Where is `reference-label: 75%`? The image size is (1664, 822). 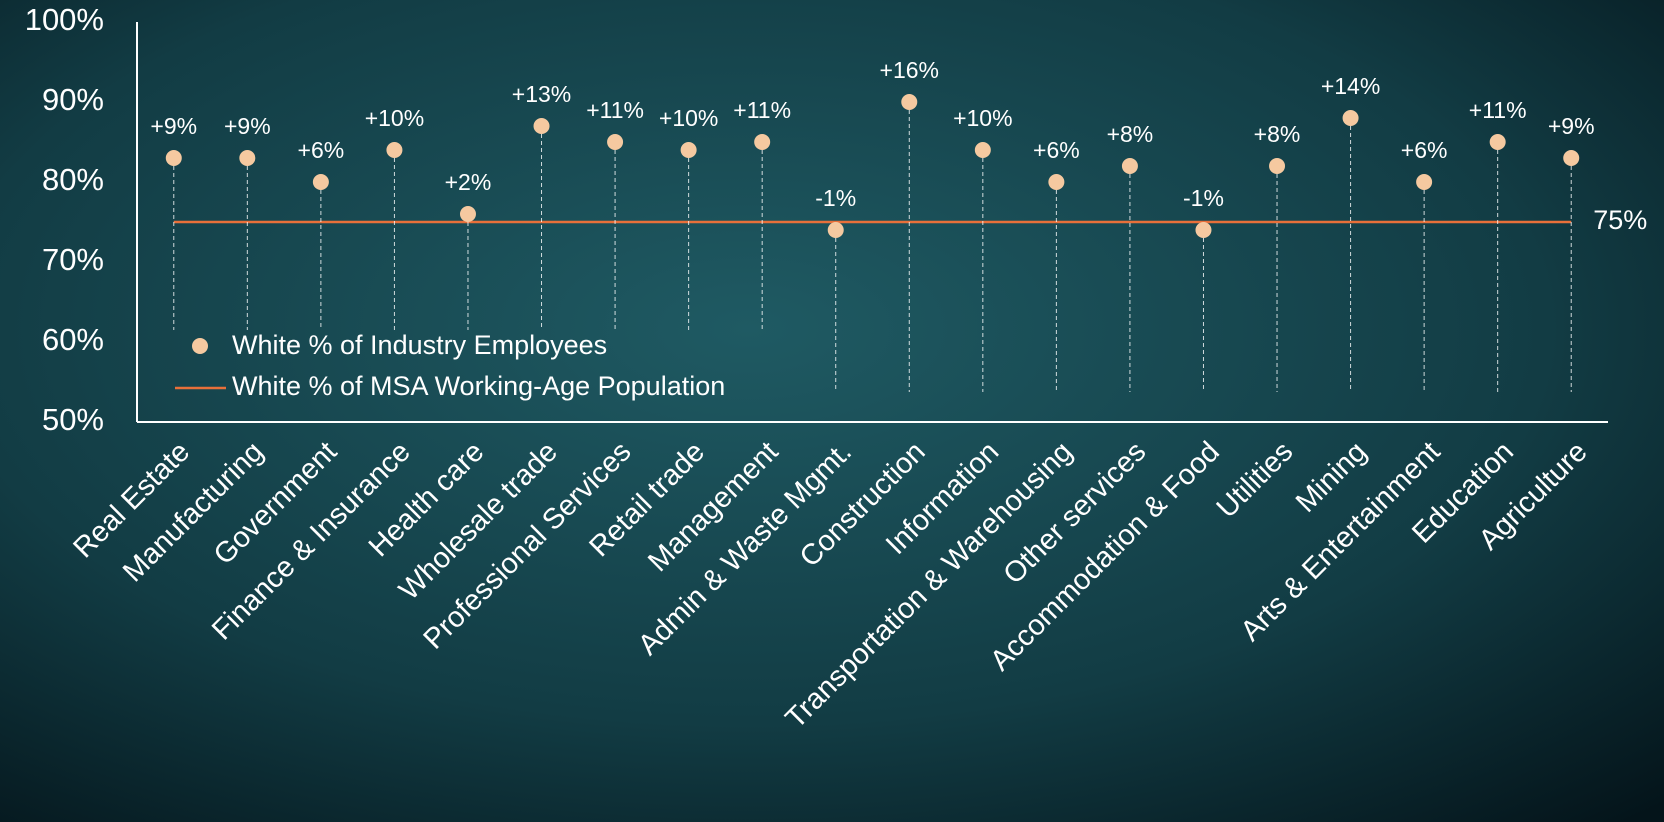
reference-label: 75% is located at coordinates (1620, 220).